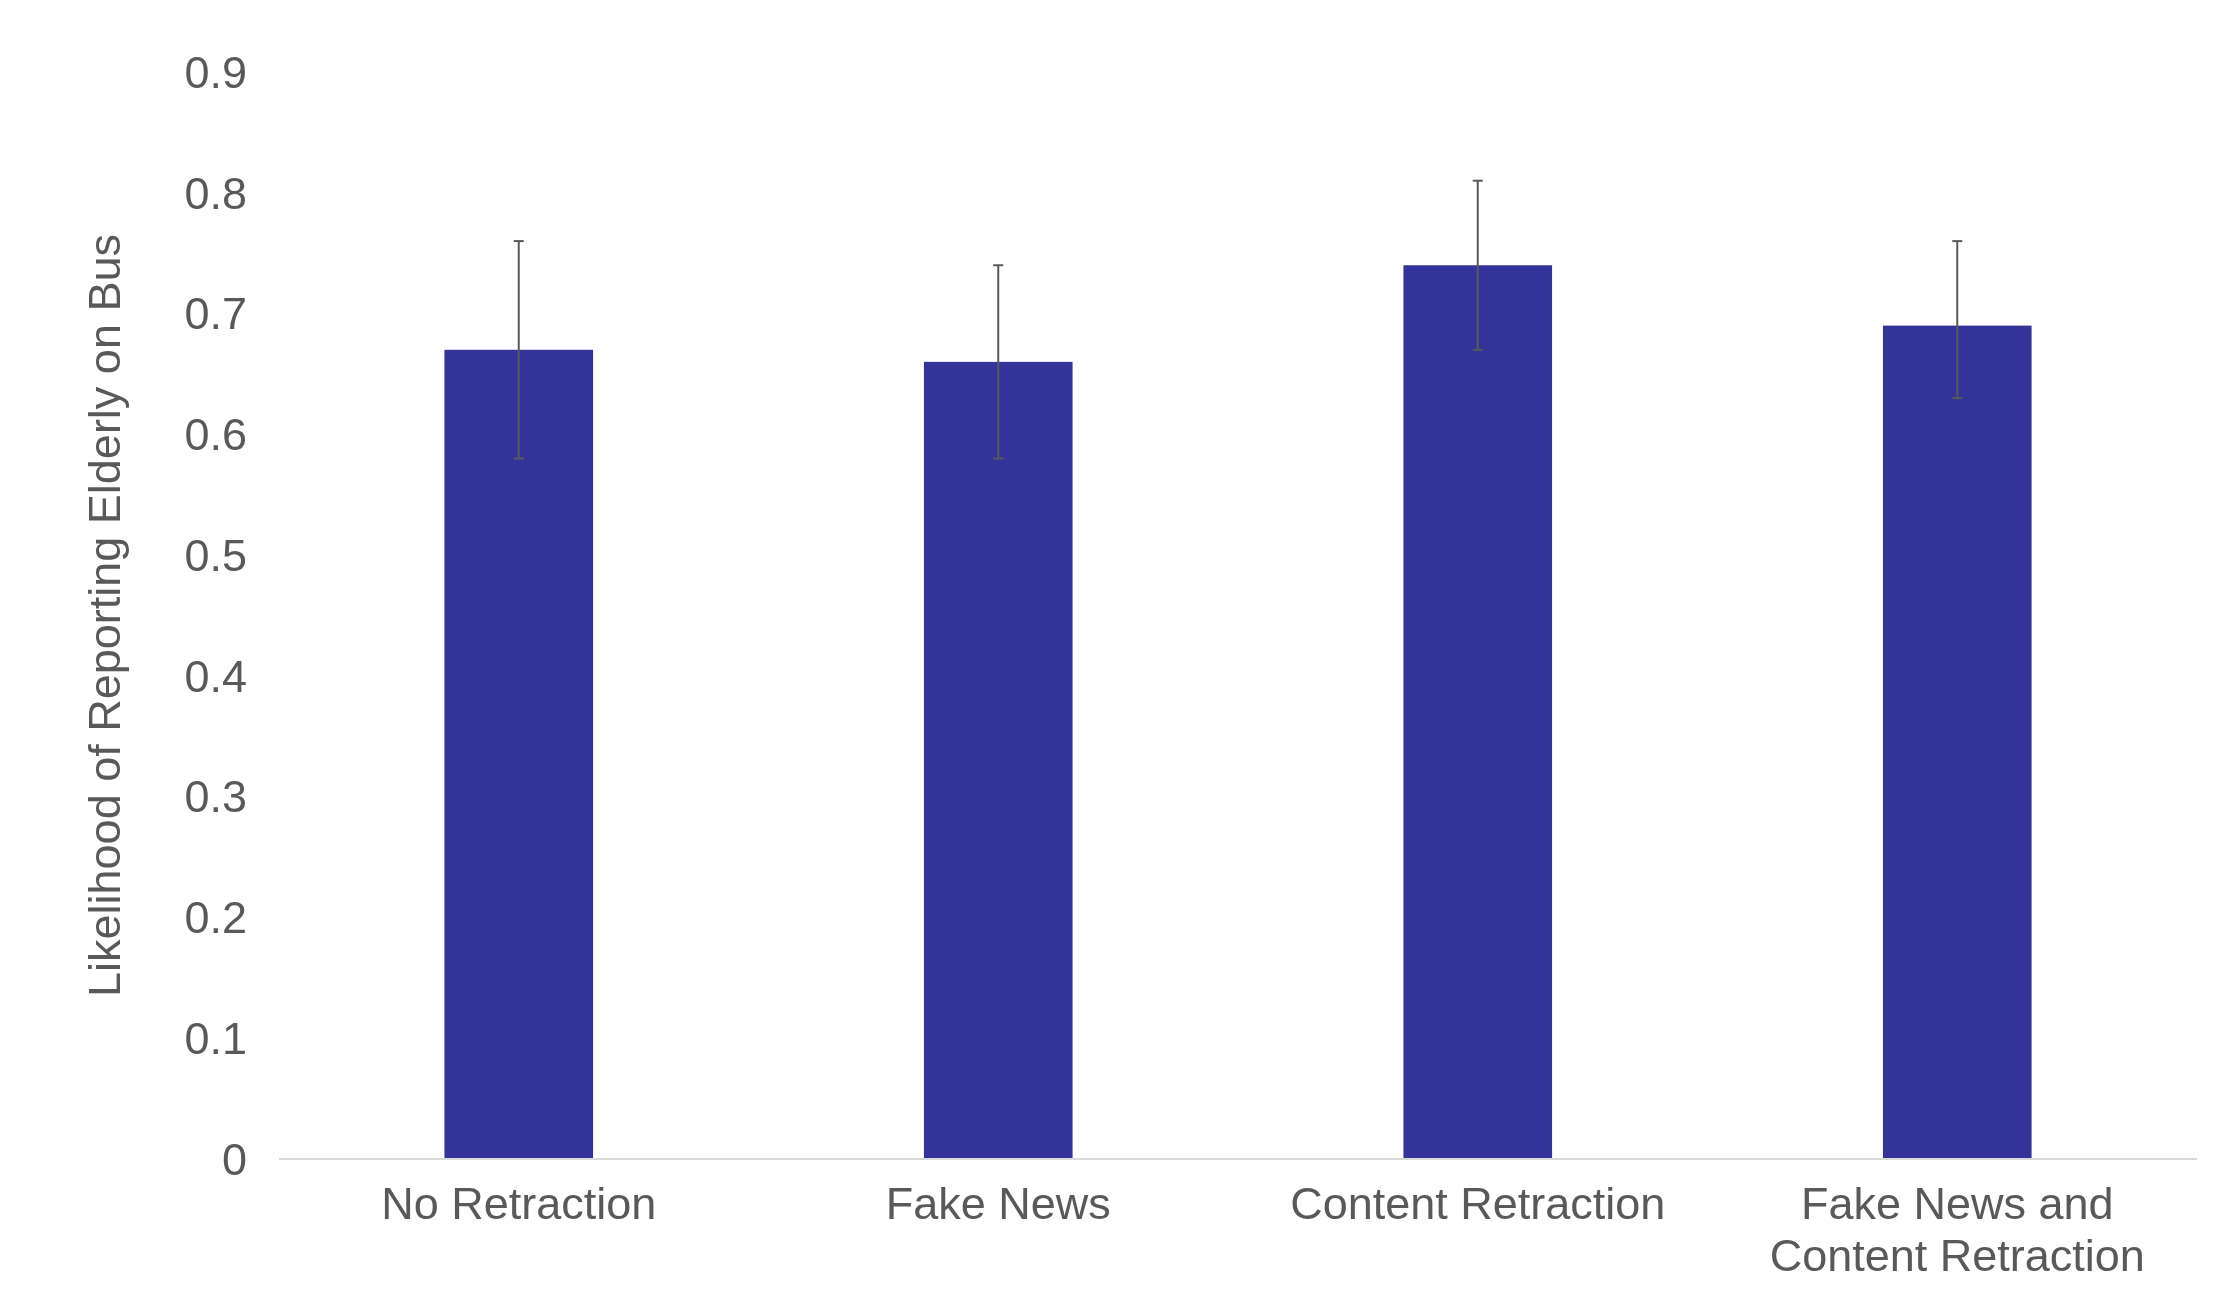  Describe the element at coordinates (215, 435) in the screenshot. I see `y-tick-label: 0.6` at that location.